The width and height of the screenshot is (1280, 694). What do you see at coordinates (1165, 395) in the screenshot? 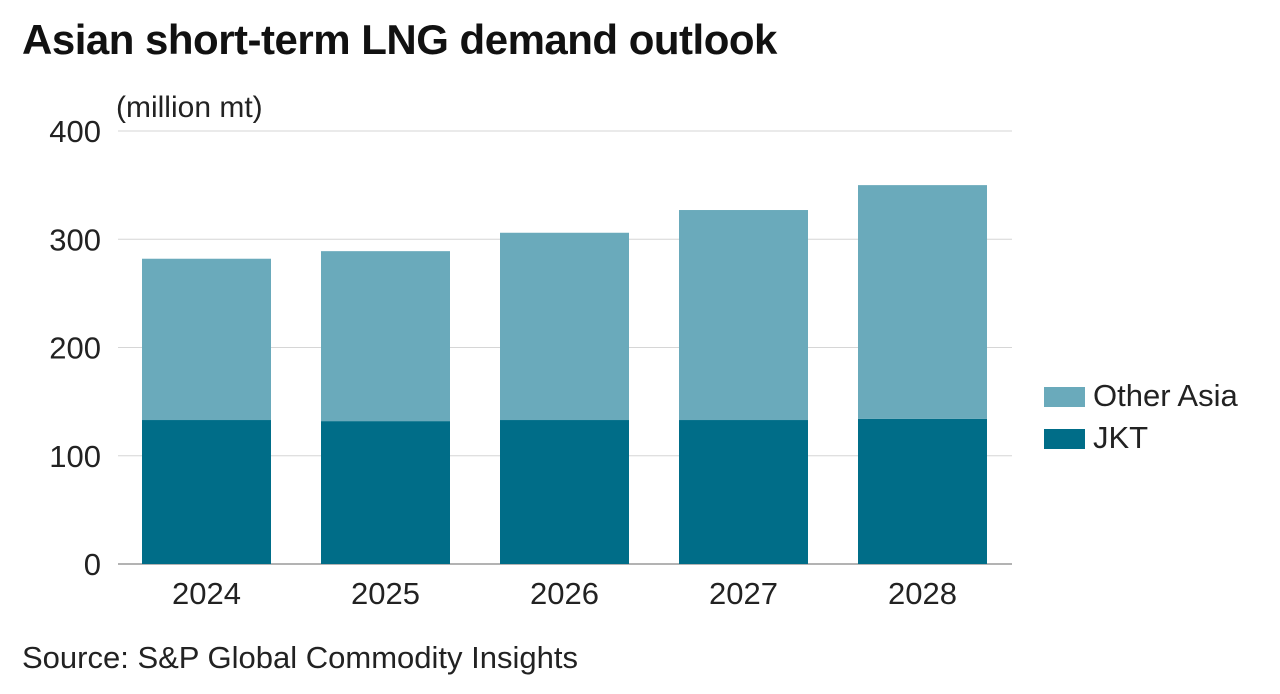
I see `legend-label: Other Asia` at bounding box center [1165, 395].